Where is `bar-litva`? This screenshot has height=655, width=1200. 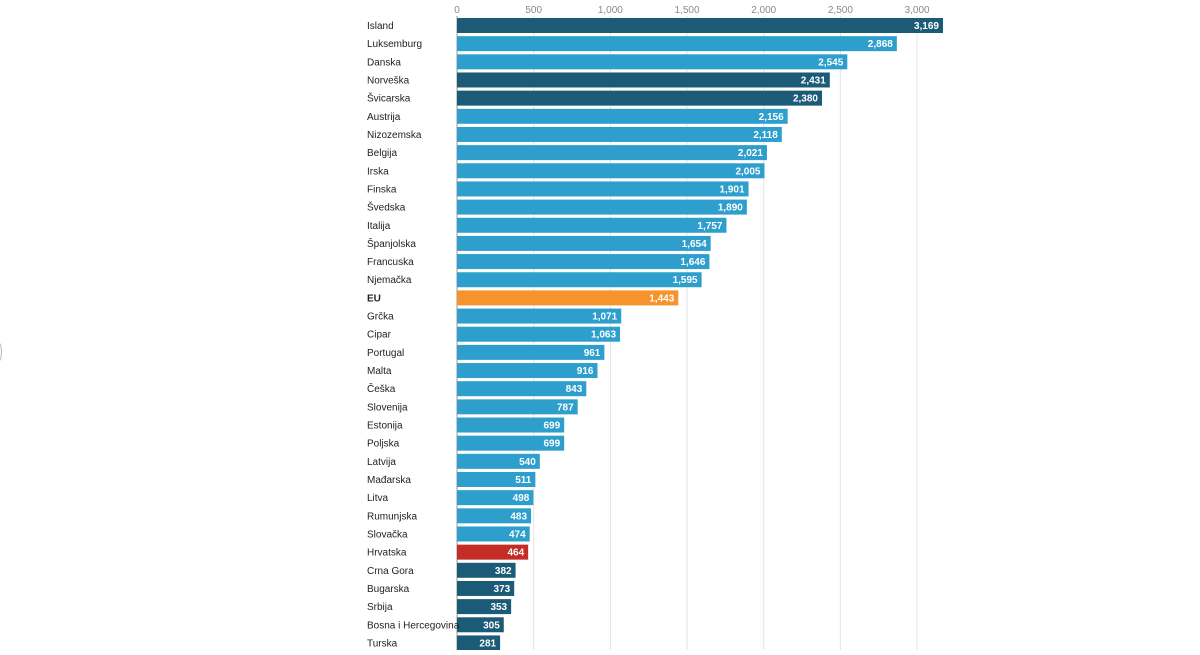 bar-litva is located at coordinates (495, 498).